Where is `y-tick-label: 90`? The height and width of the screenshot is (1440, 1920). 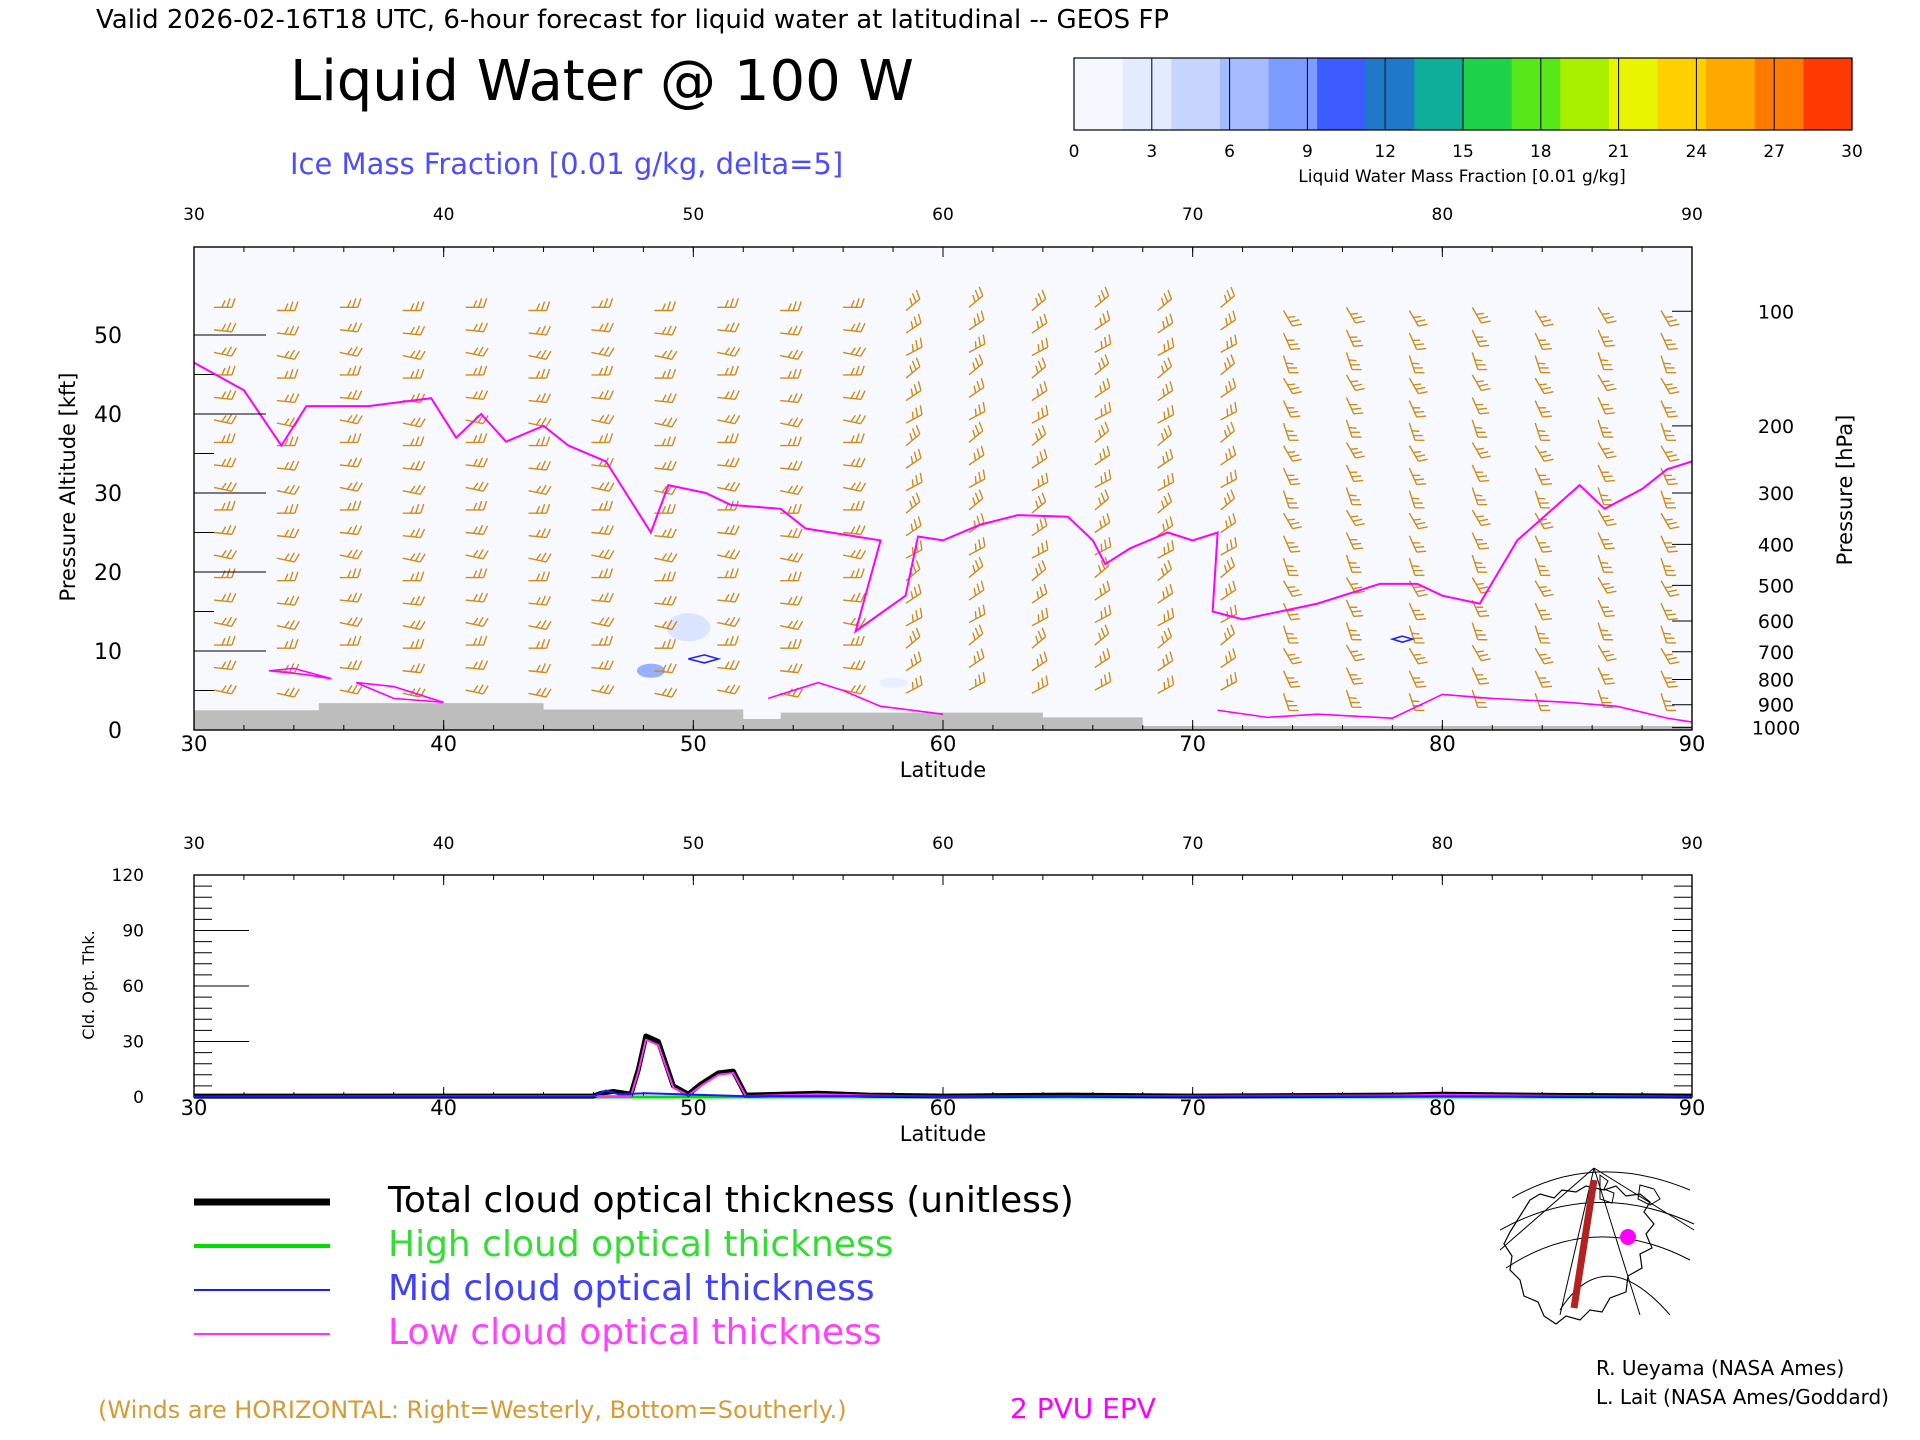
y-tick-label: 90 is located at coordinates (133, 932).